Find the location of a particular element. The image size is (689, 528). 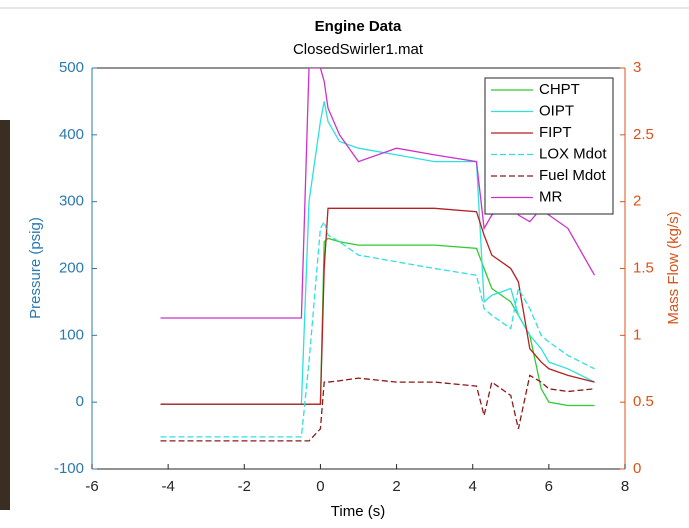

y2-tick-label: 2 is located at coordinates (637, 201).